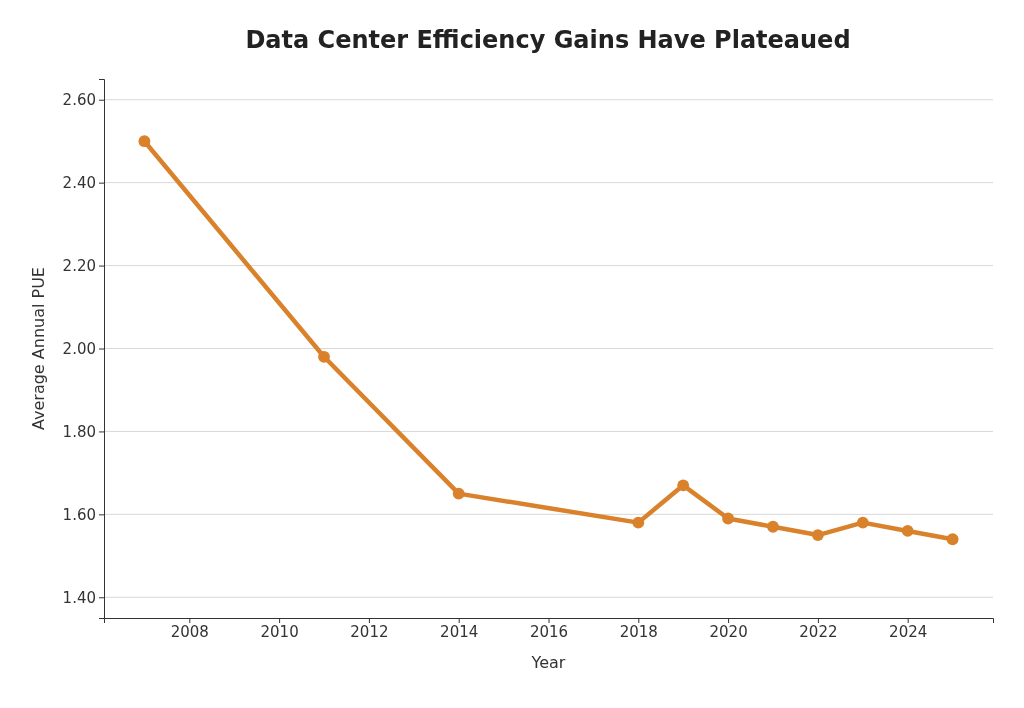 The height and width of the screenshot is (708, 1024). Describe the element at coordinates (369, 631) in the screenshot. I see `x-tick-label: 2012` at that location.